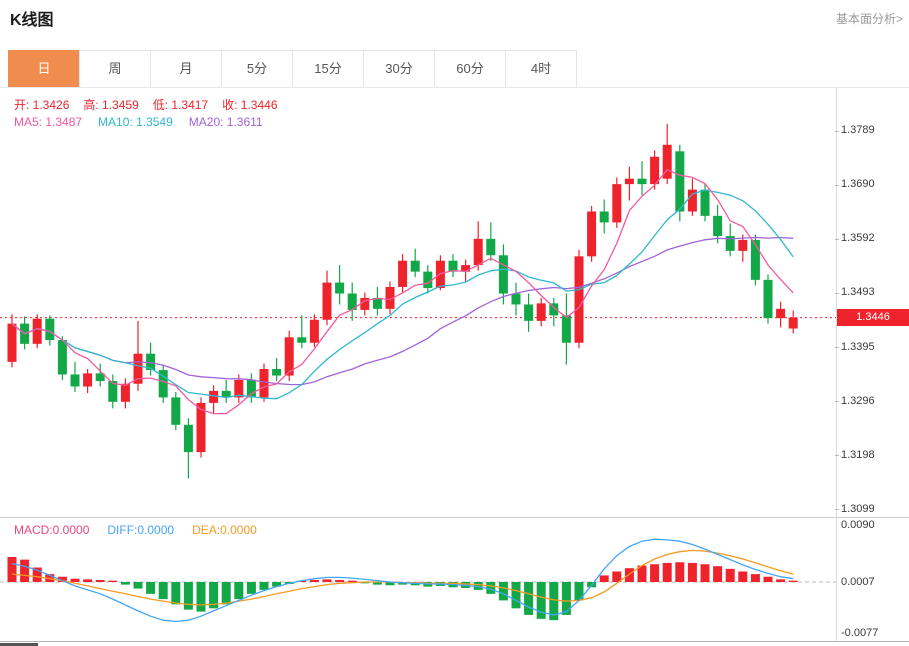  I want to click on macd-legend: MACD:0.0000 DIFF:0.0000 DEA:0.0000, so click(144, 530).